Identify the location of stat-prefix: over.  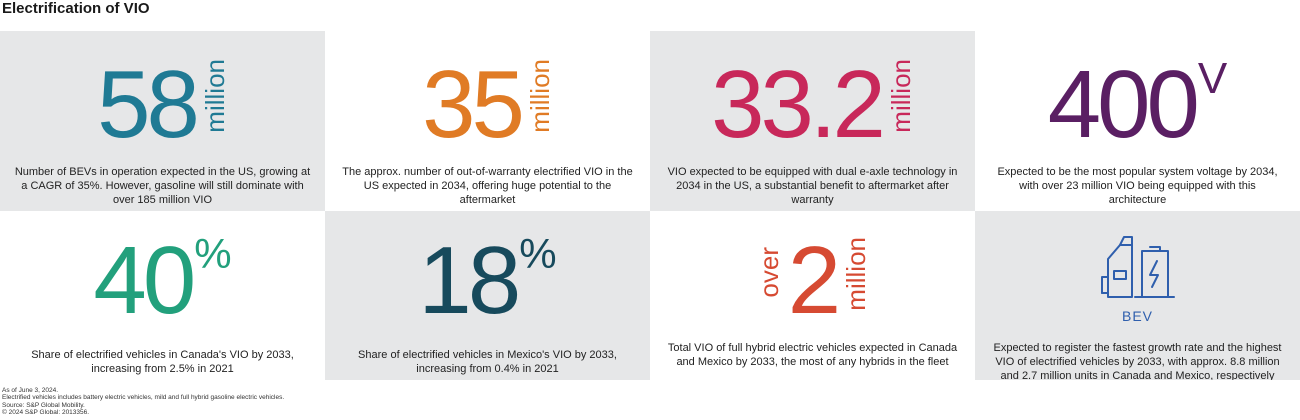
(768, 272).